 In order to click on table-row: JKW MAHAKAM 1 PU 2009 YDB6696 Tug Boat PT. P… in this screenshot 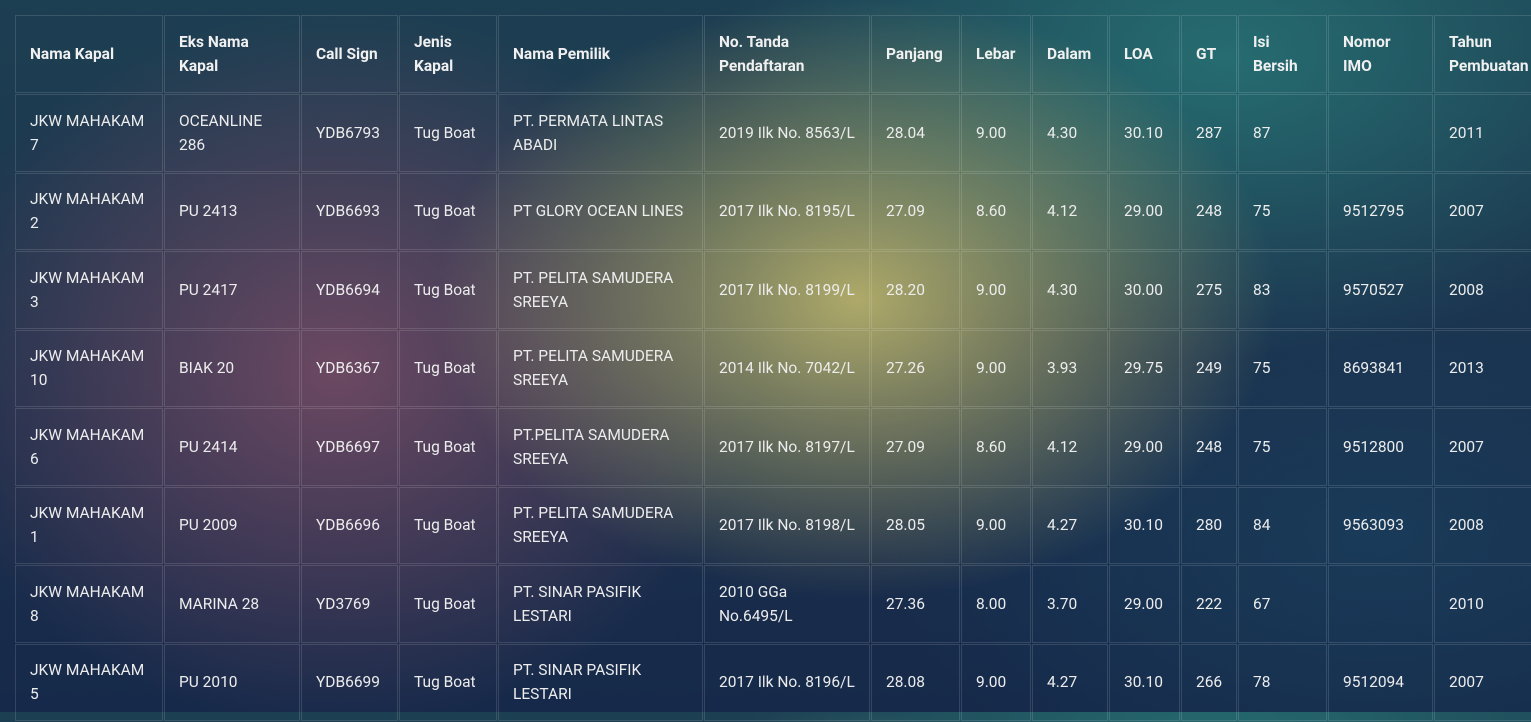, I will do `click(773, 525)`.